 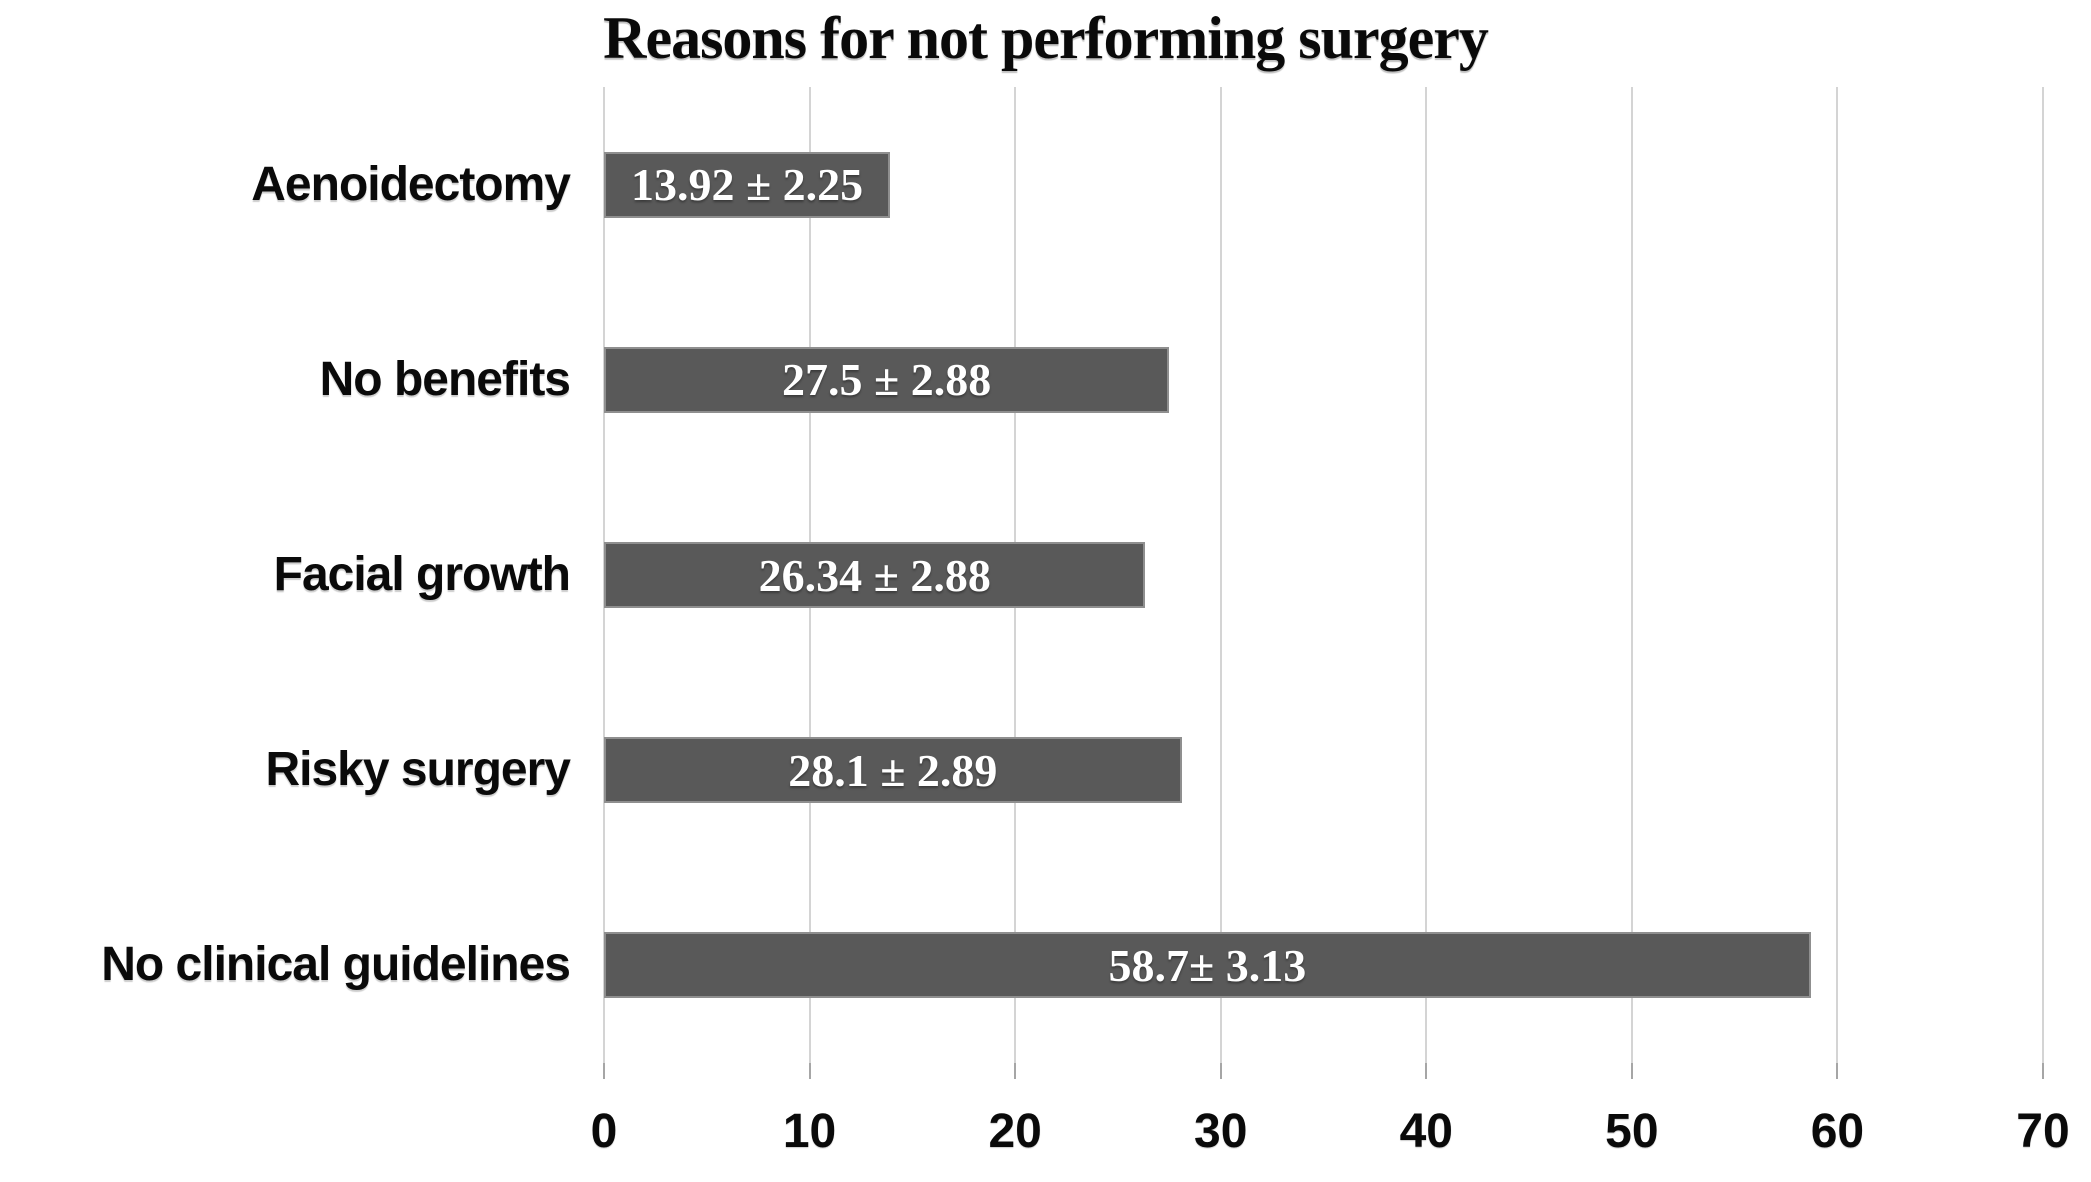 I want to click on x-tick-label: 50, so click(x=1632, y=1131).